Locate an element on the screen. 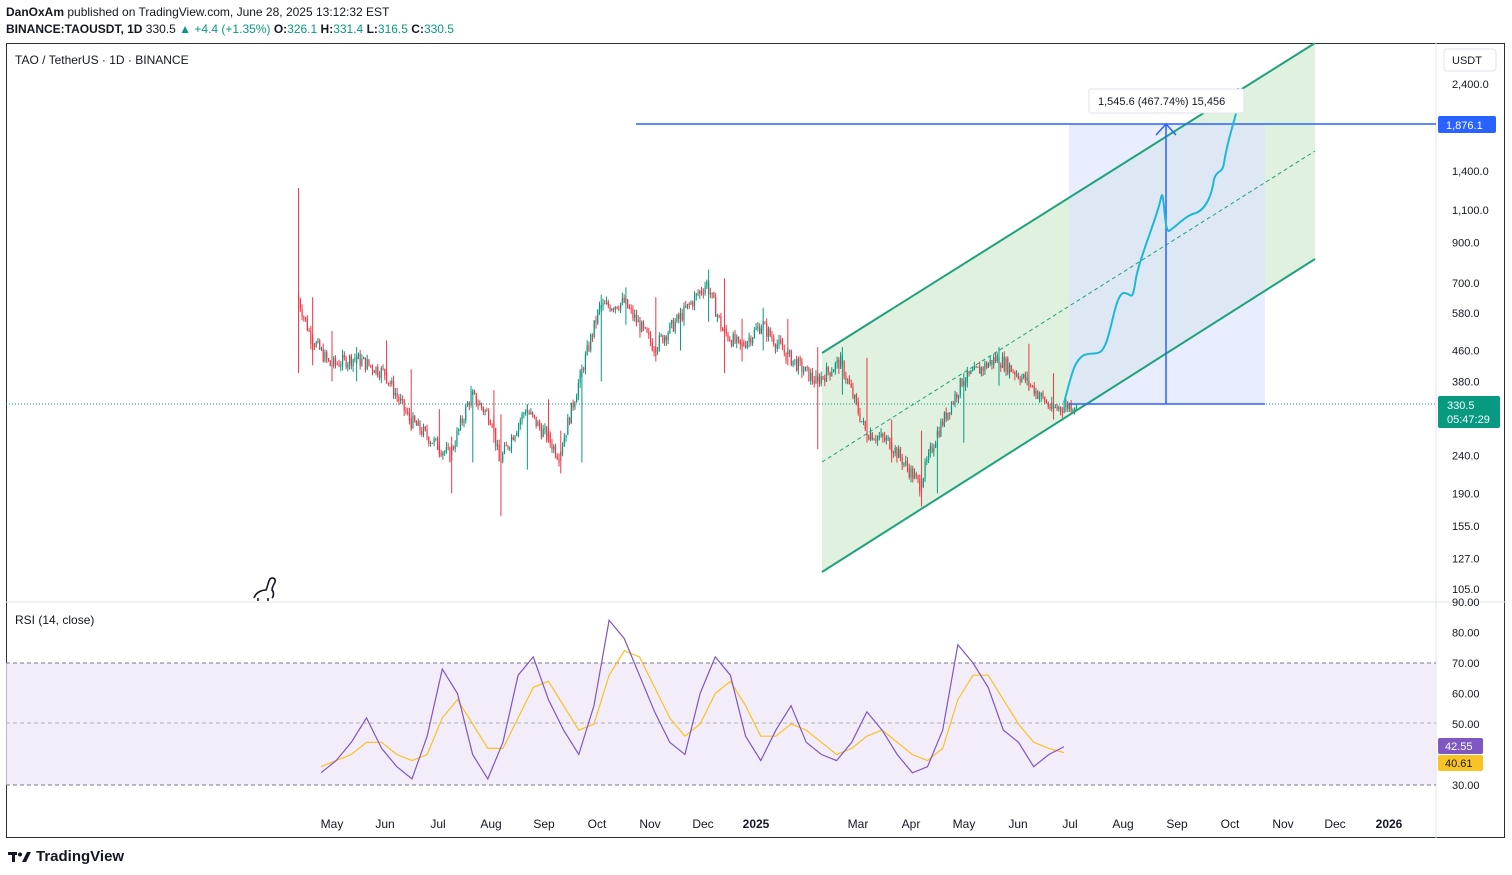 Image resolution: width=1512 pixels, height=875 pixels. channel-mid-line is located at coordinates (1068, 306).